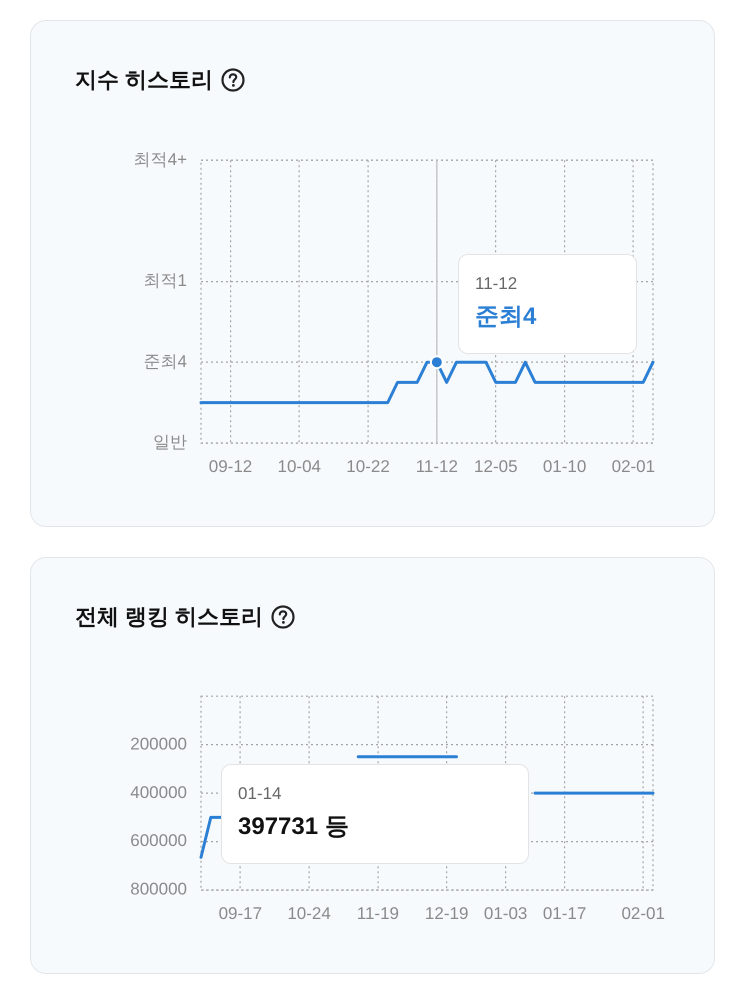  What do you see at coordinates (158, 744) in the screenshot?
I see `y-tick-label: 200000` at bounding box center [158, 744].